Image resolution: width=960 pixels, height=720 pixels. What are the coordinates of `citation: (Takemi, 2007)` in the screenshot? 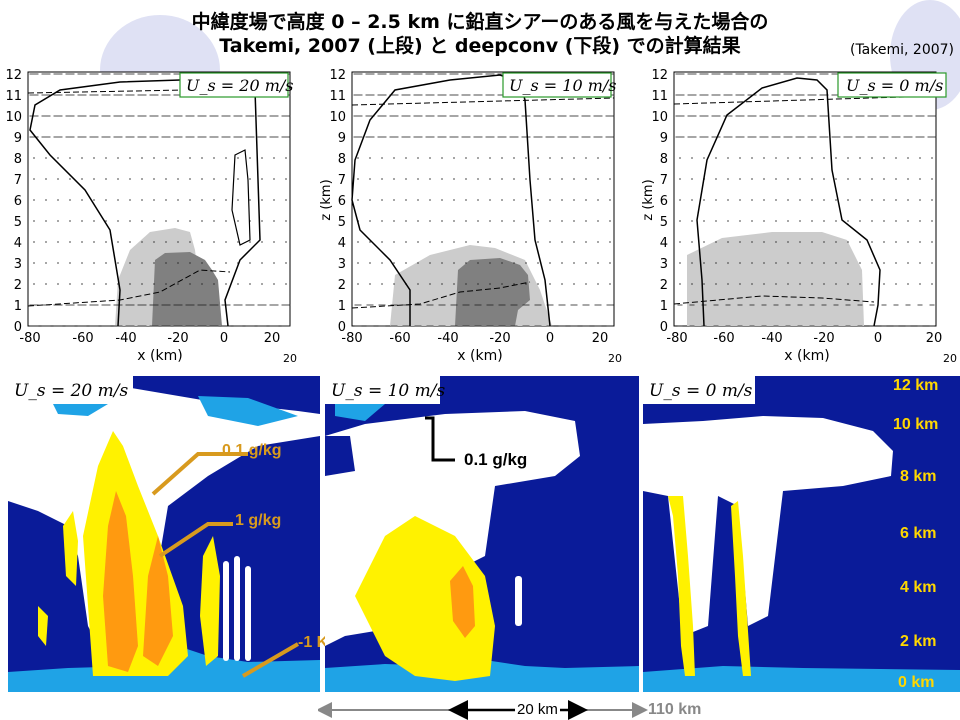 It's located at (901, 50).